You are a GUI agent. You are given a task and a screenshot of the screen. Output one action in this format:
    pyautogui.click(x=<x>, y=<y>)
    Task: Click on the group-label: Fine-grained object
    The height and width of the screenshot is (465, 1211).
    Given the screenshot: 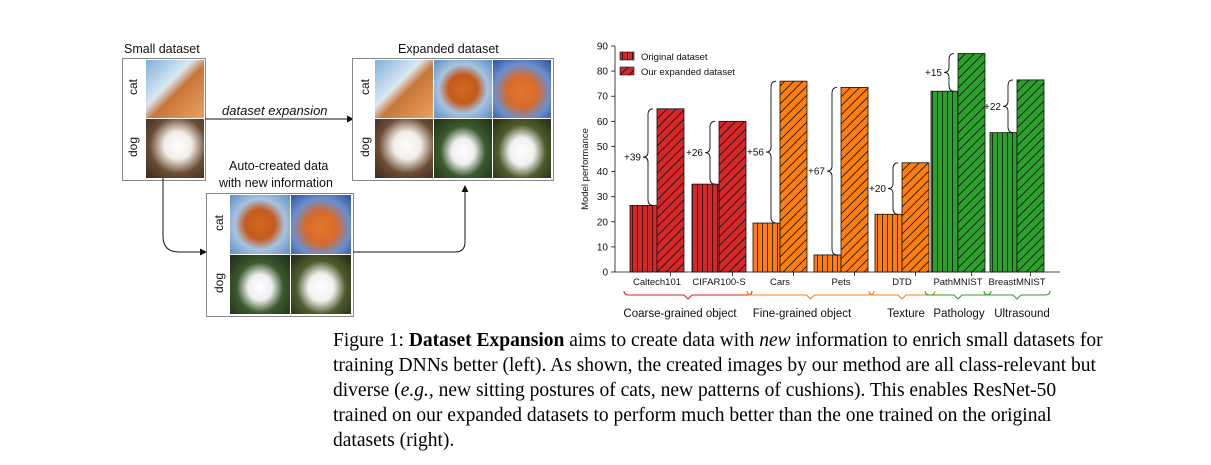 What is the action you would take?
    pyautogui.click(x=802, y=314)
    